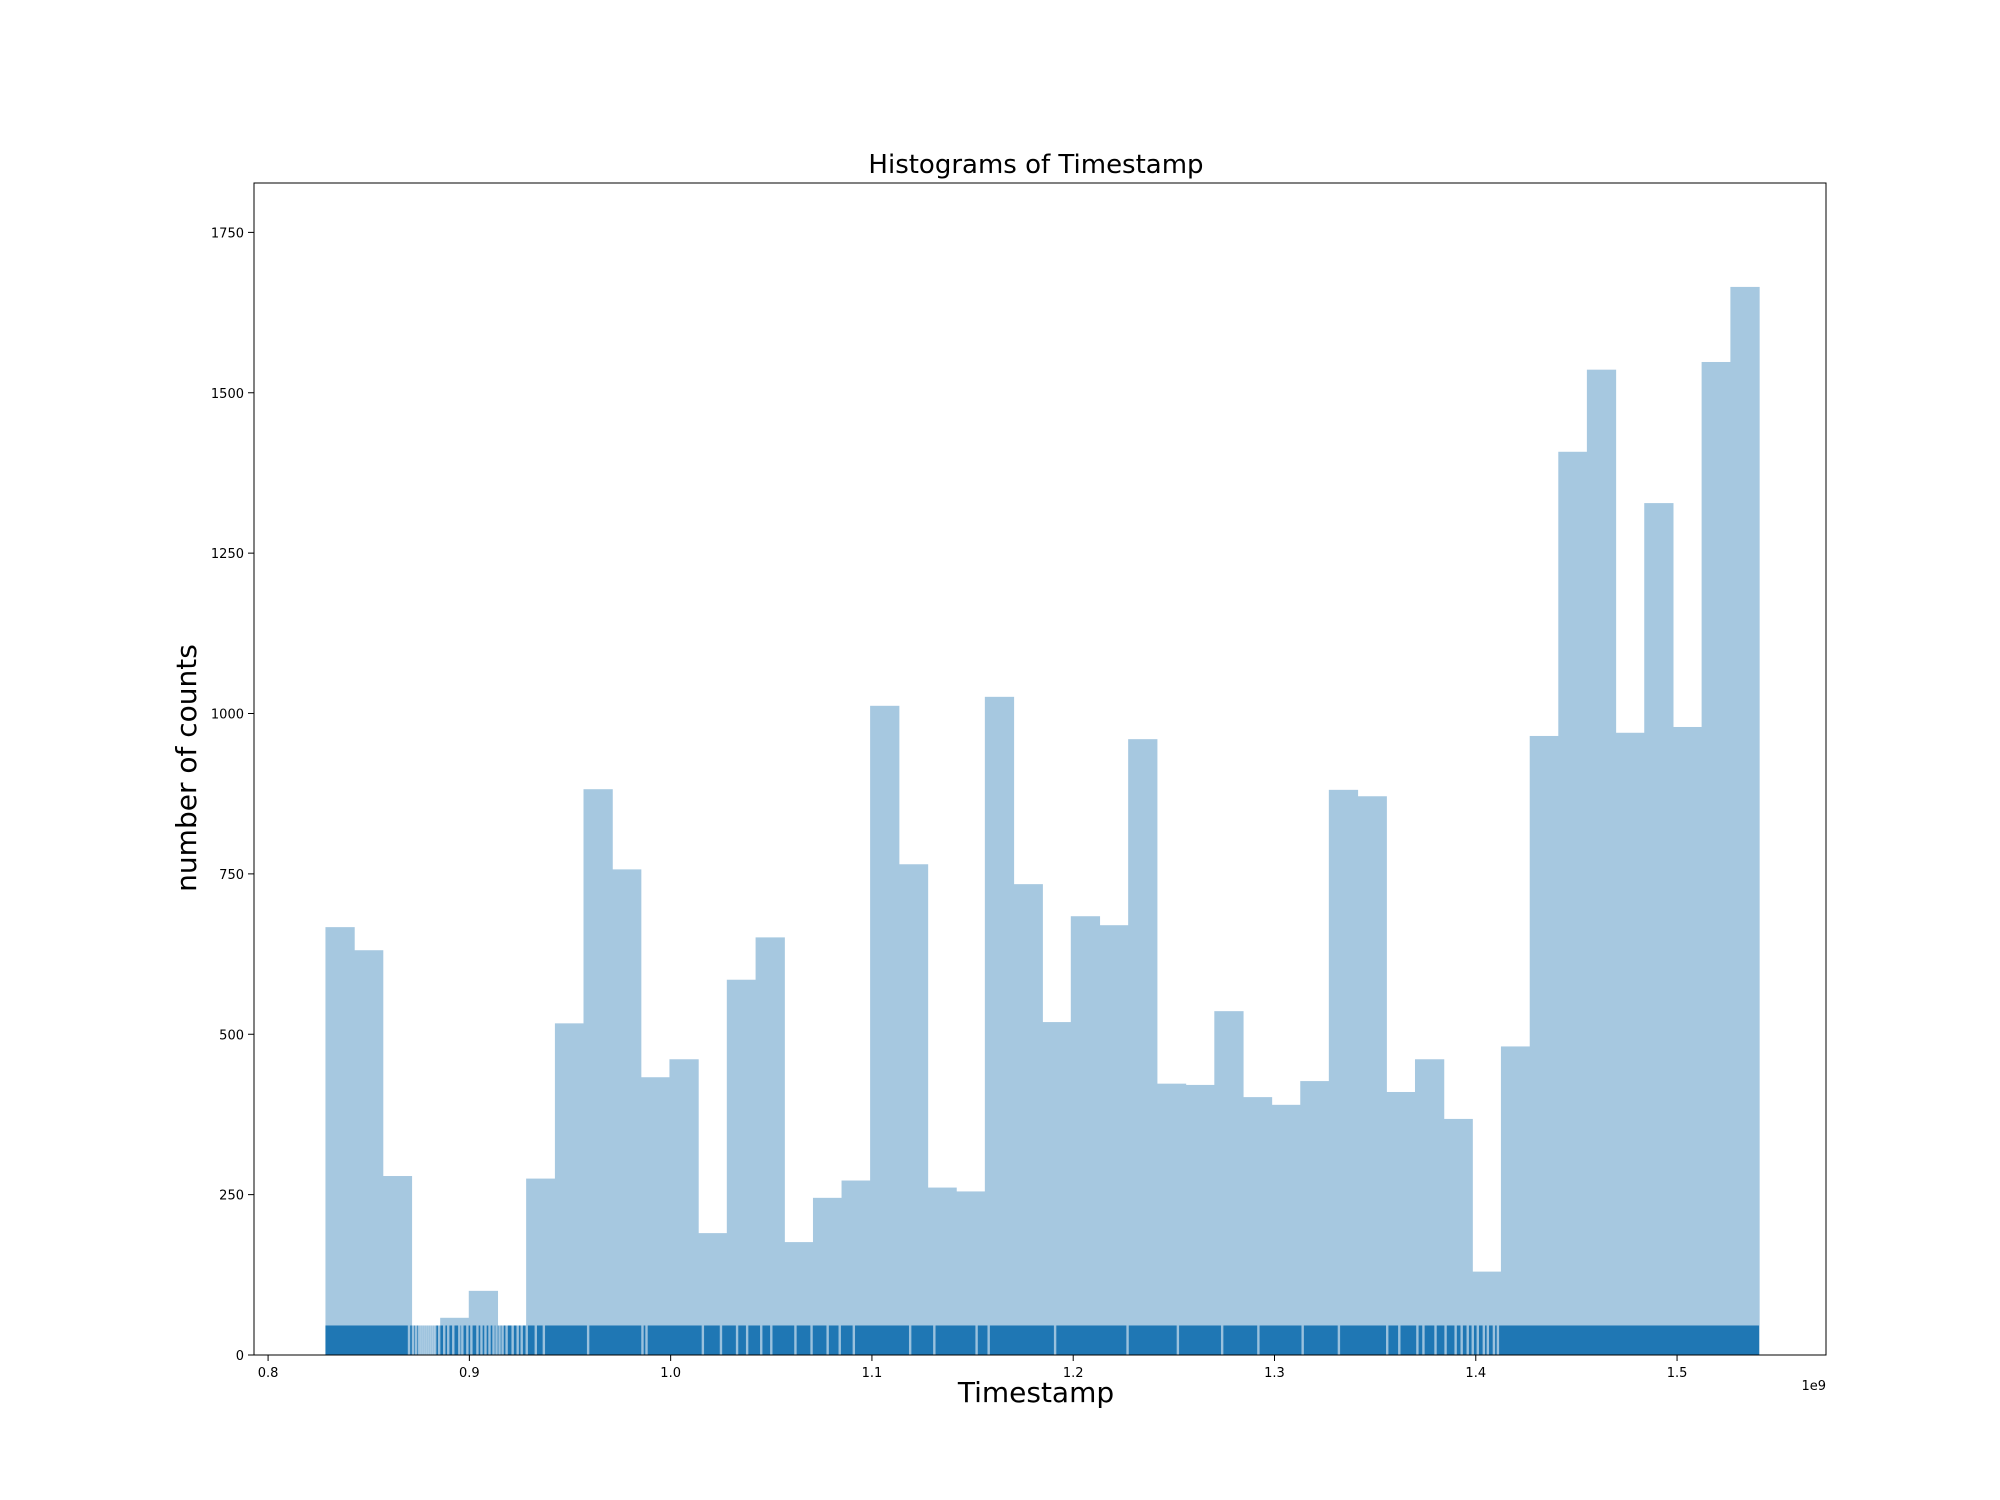 Image resolution: width=2000 pixels, height=1500 pixels. Describe the element at coordinates (231, 1035) in the screenshot. I see `y-tick-label: 500` at that location.